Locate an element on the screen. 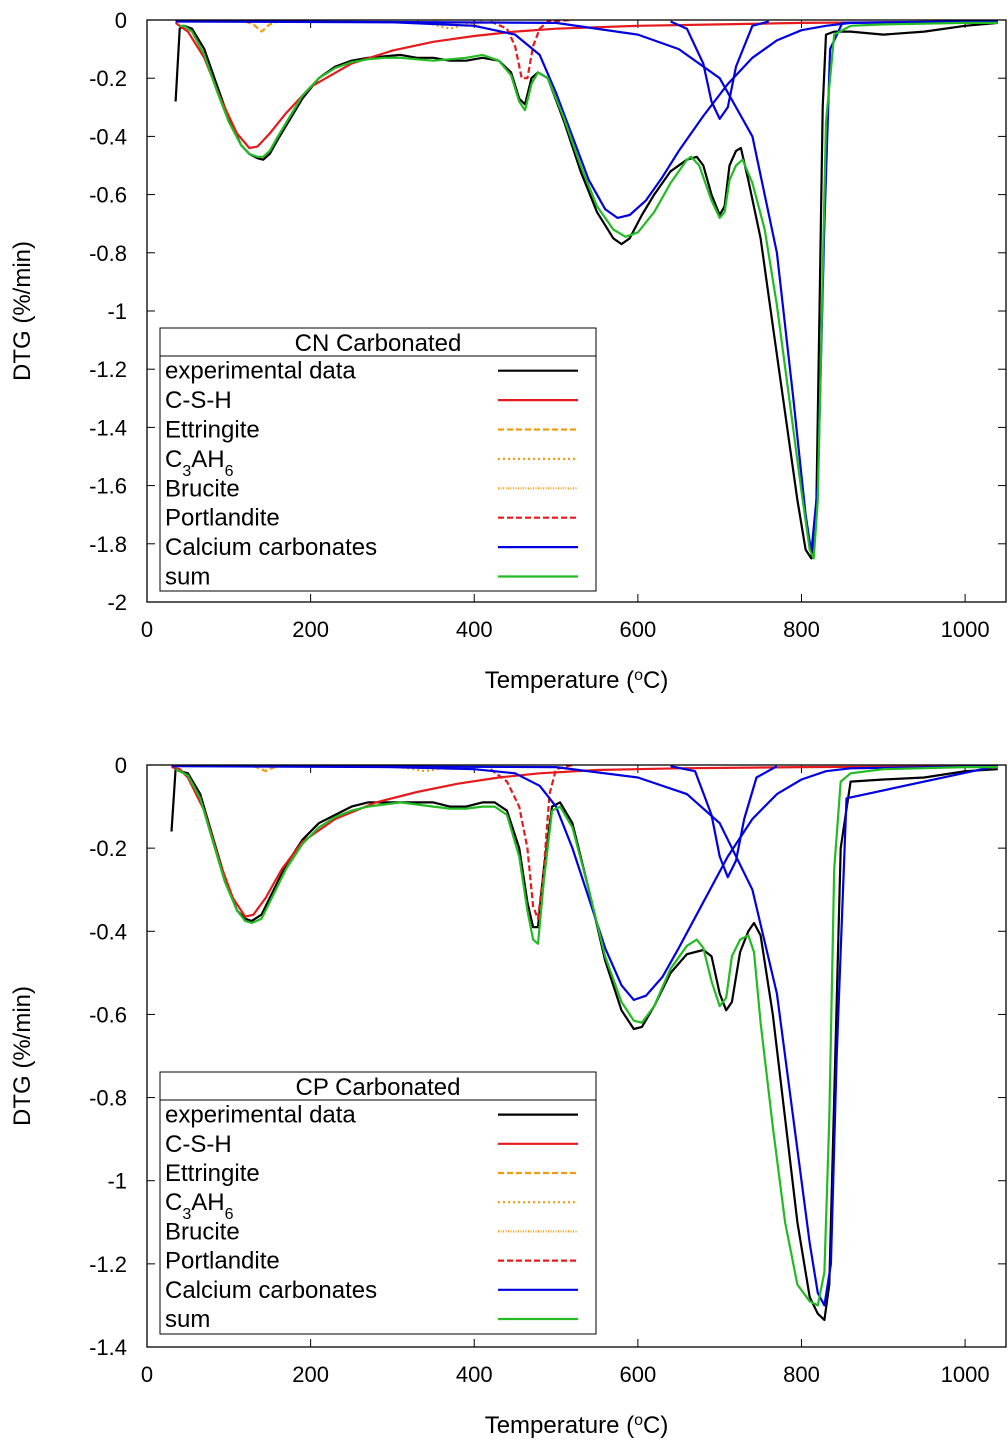 Image resolution: width=1008 pixels, height=1440 pixels. legend-title: CN Carbonated is located at coordinates (378, 343).